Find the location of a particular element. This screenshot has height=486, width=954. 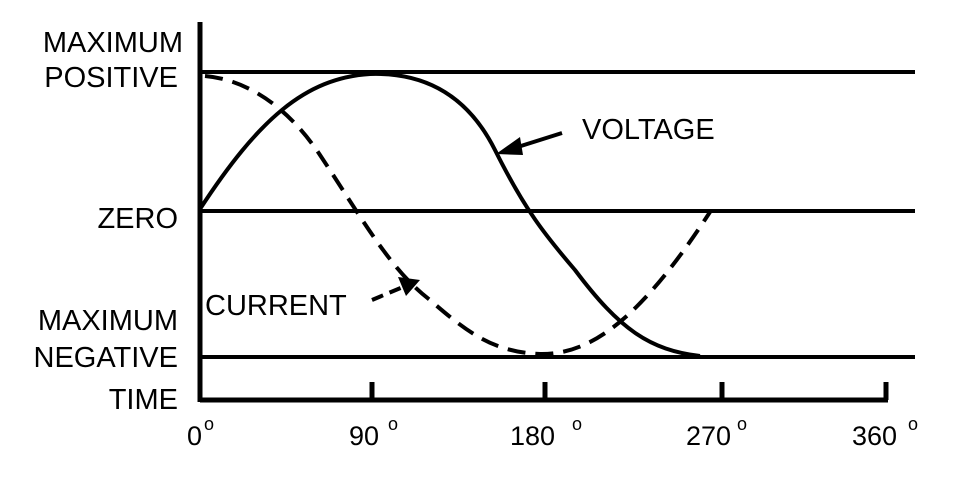

x-tick-0: 0 o is located at coordinates (200, 432).